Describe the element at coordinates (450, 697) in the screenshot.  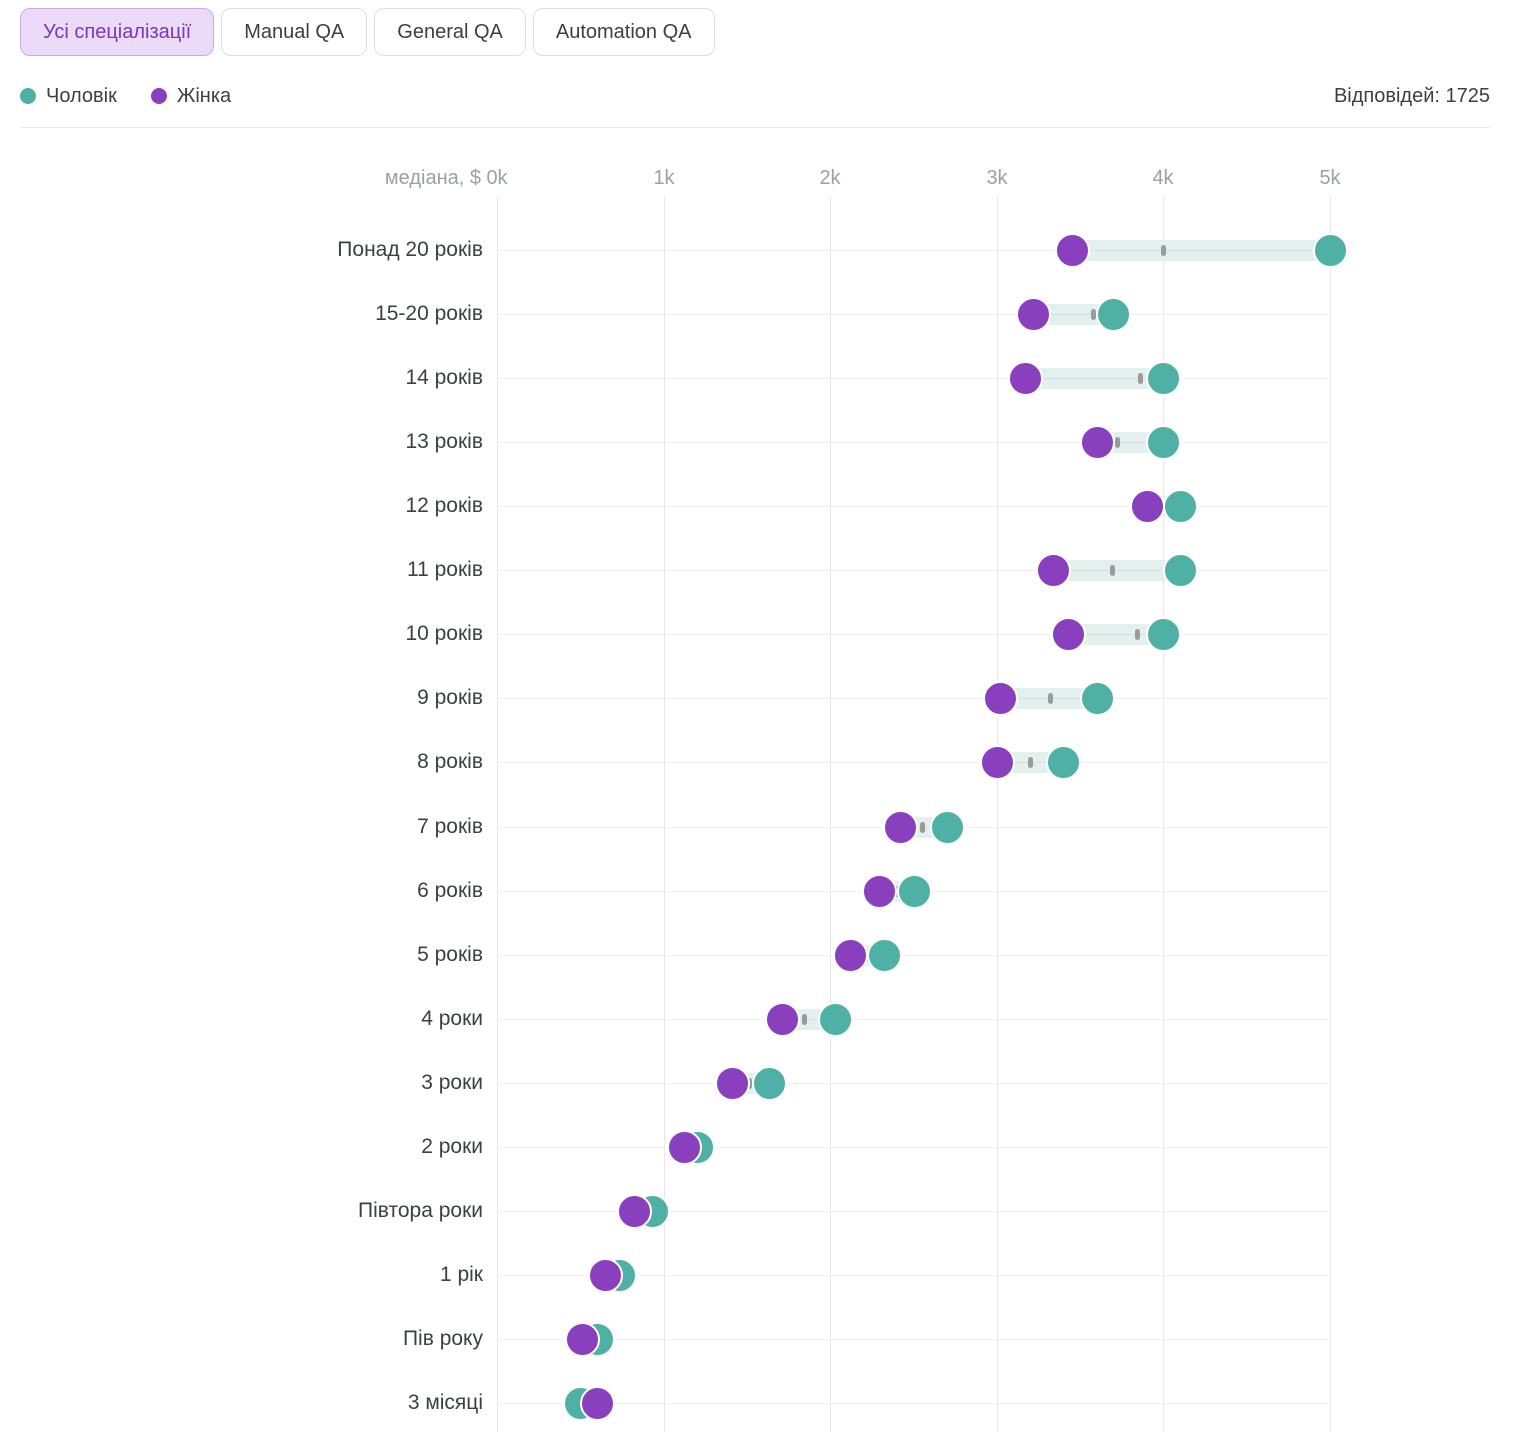
I see `row-label: 9 років` at that location.